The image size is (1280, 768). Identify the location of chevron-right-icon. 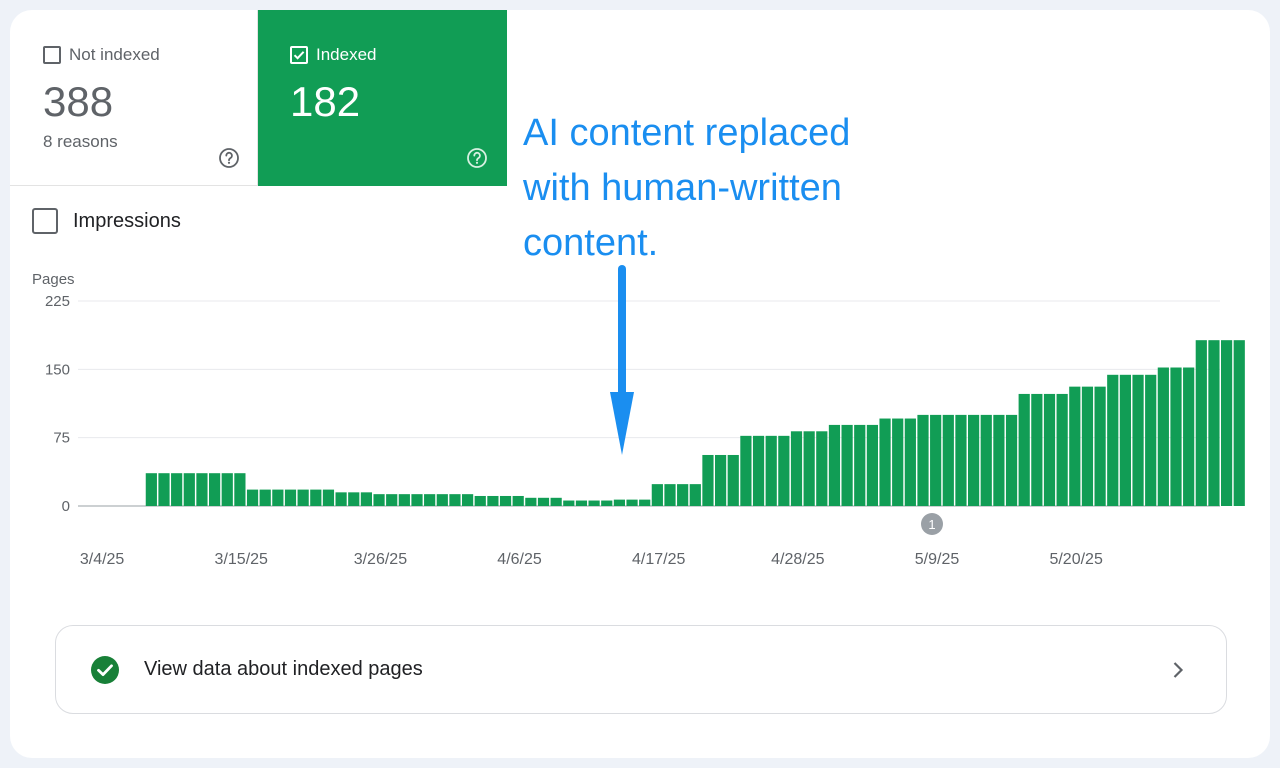
(1178, 670).